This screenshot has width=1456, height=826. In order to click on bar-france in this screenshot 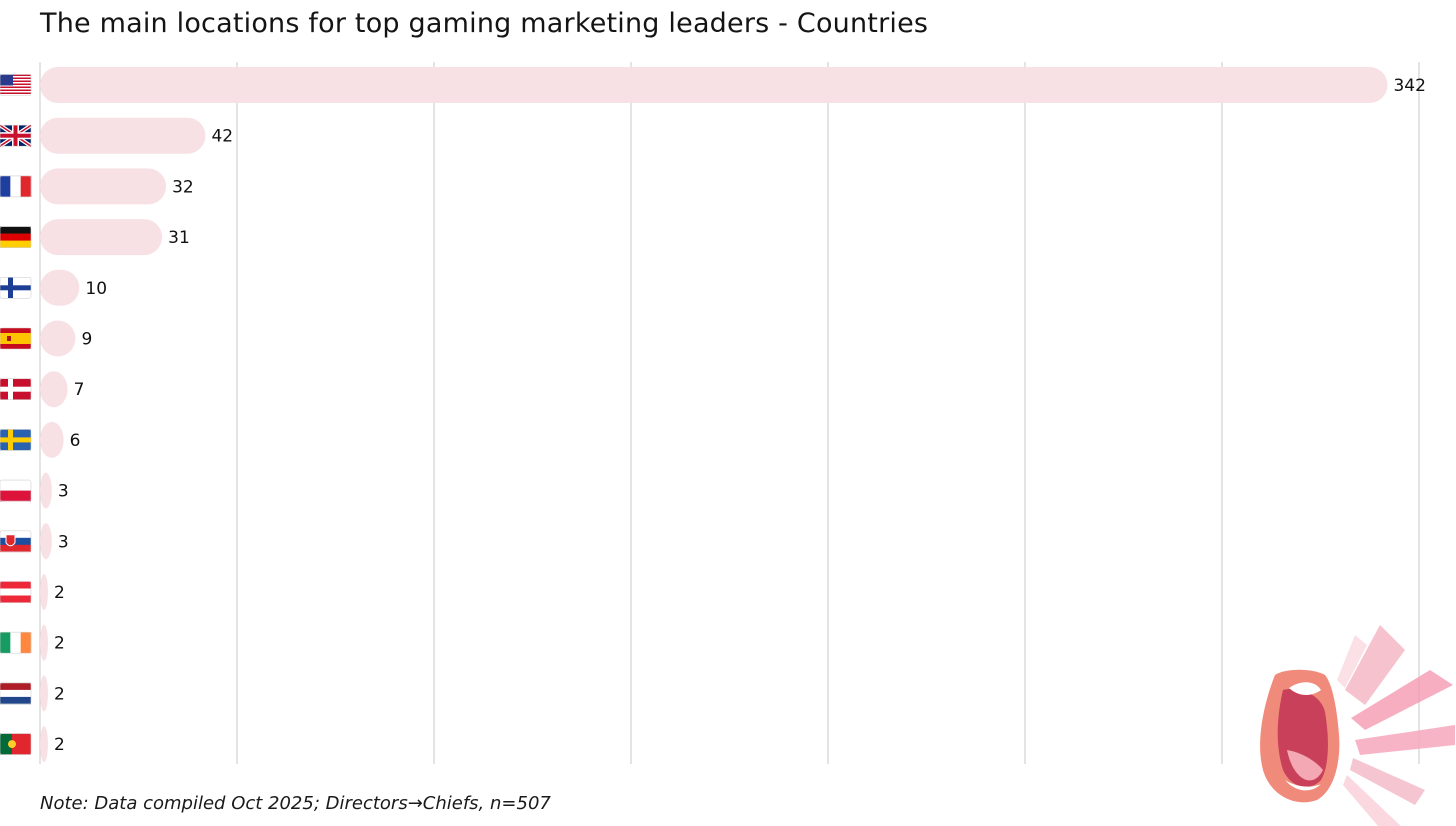, I will do `click(103, 186)`.